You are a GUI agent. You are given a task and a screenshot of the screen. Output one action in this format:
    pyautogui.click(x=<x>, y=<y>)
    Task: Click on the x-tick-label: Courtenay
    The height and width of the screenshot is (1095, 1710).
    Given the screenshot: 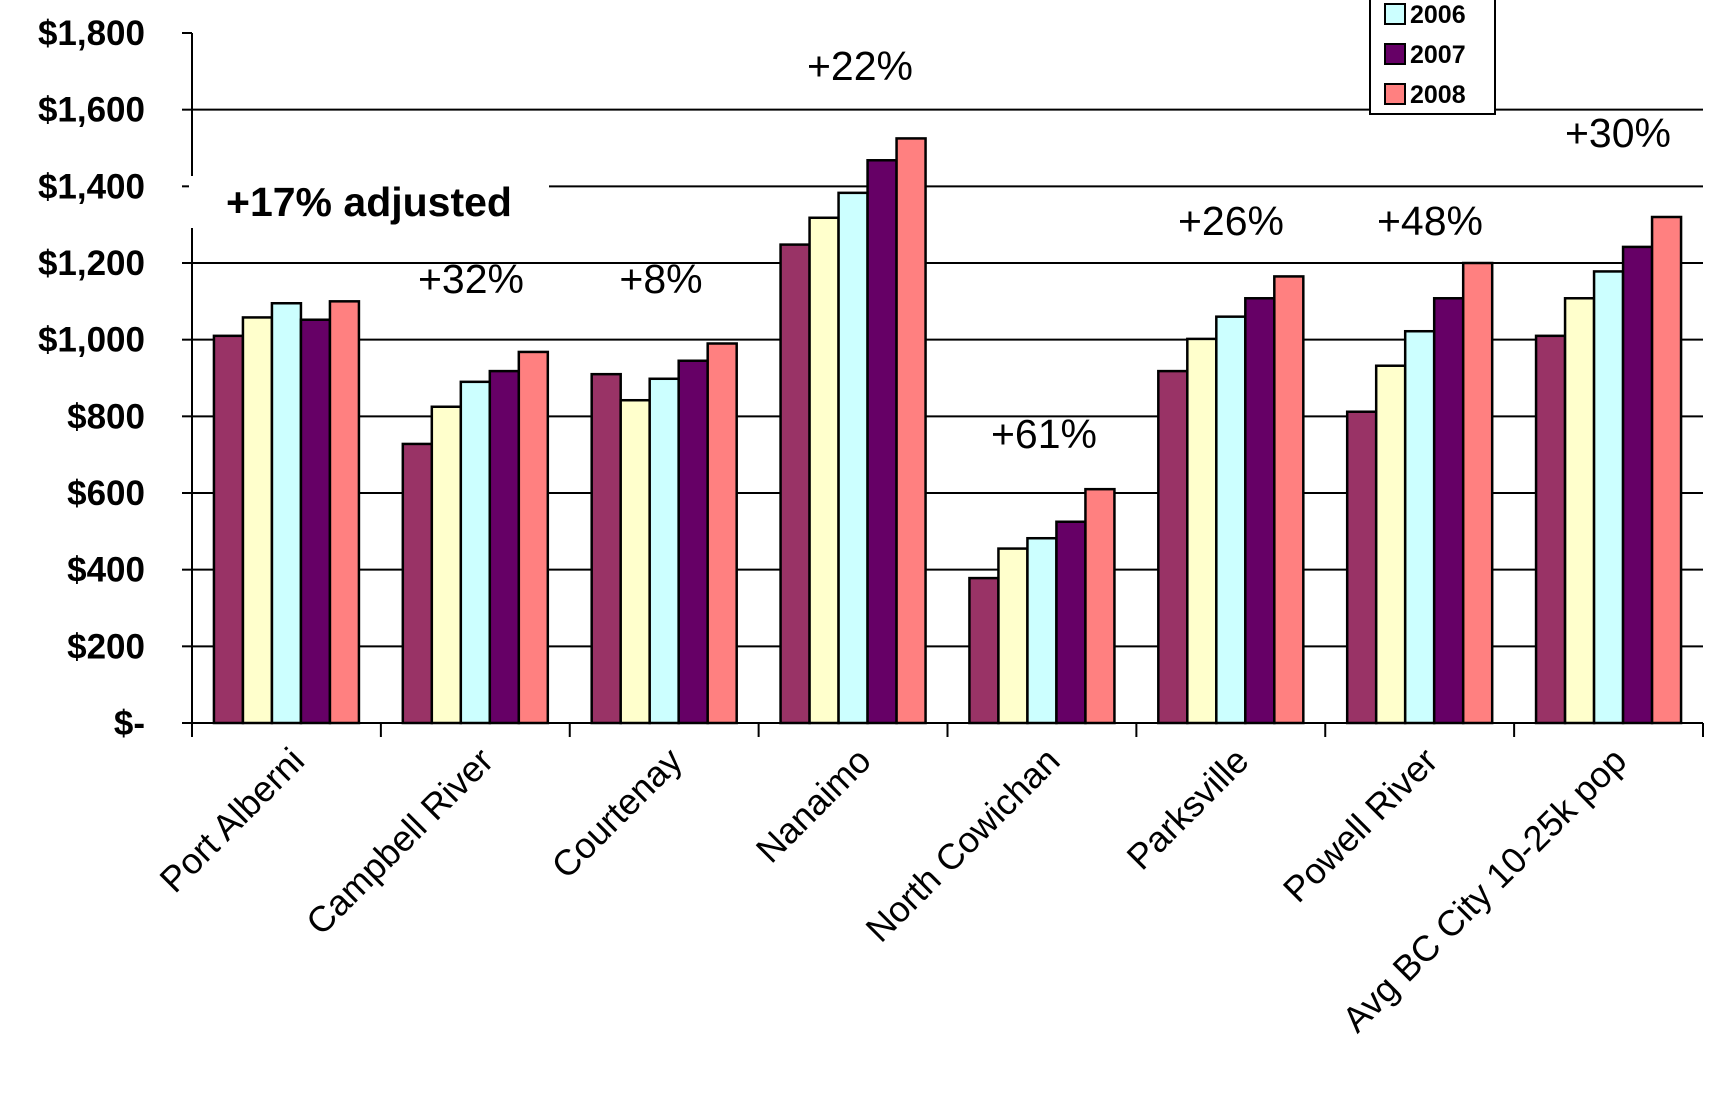 What is the action you would take?
    pyautogui.click(x=616, y=813)
    